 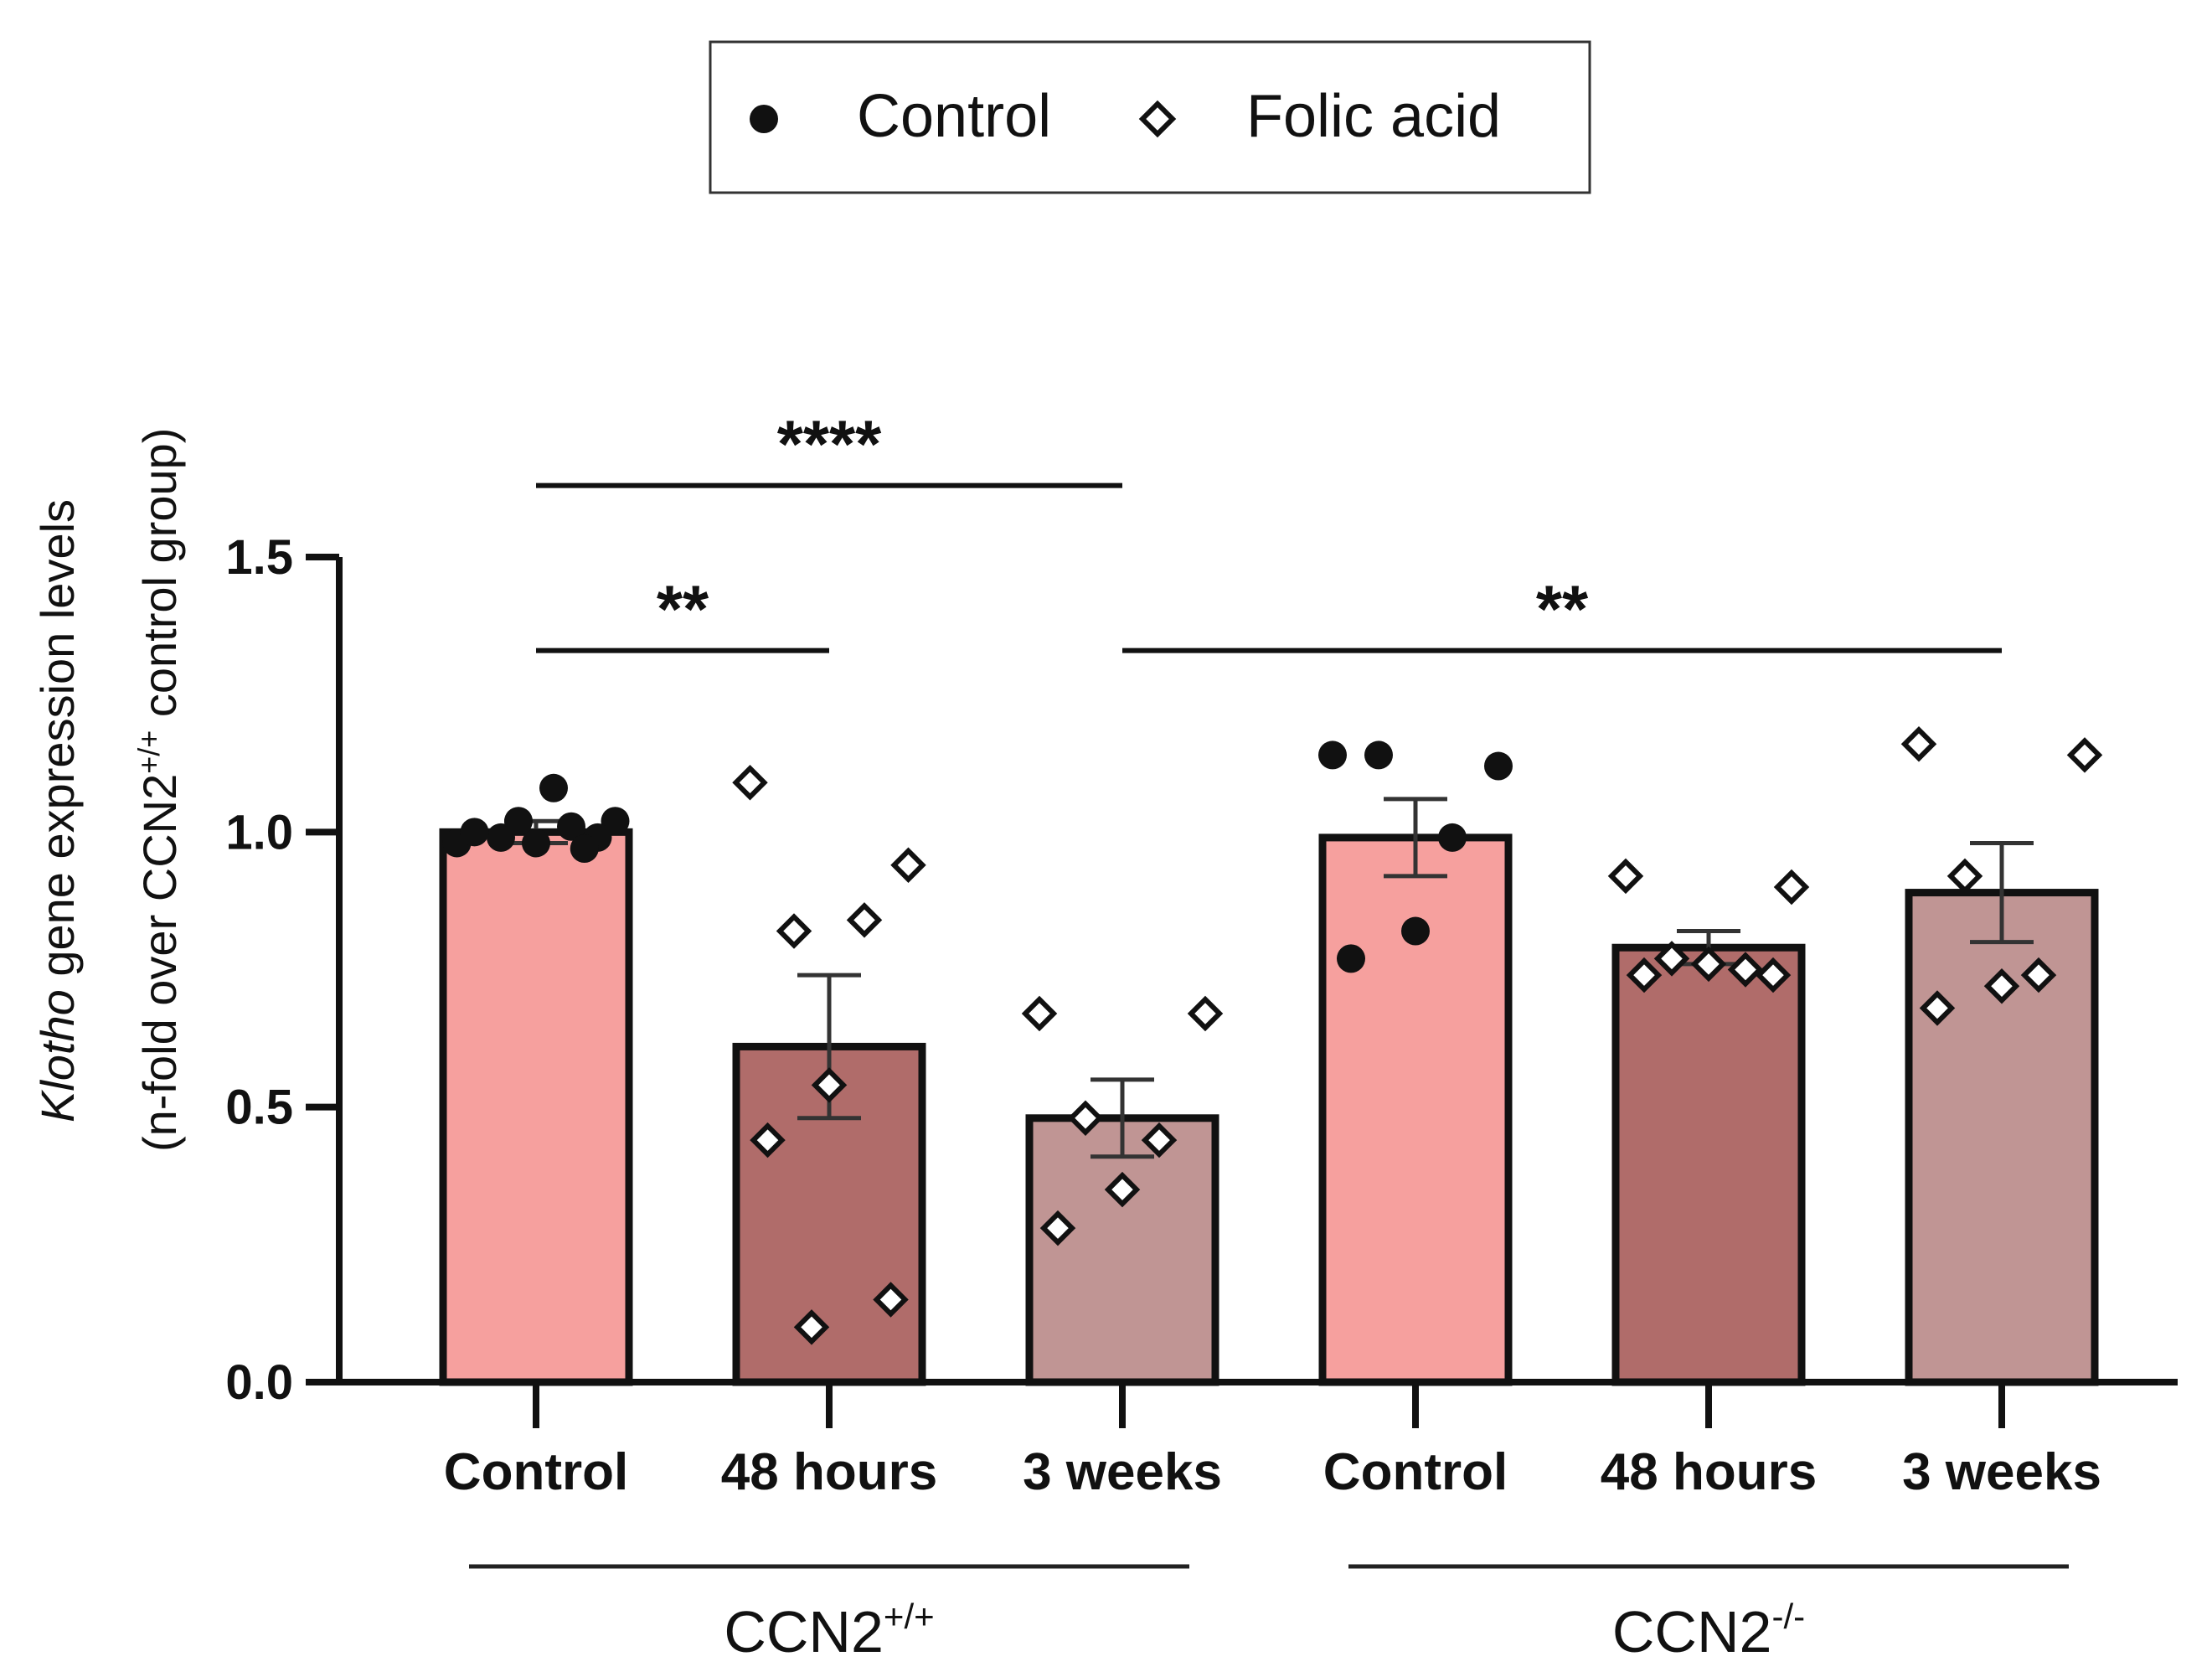 I want to click on group-label-sup-1: -/-, so click(x=1788, y=1616).